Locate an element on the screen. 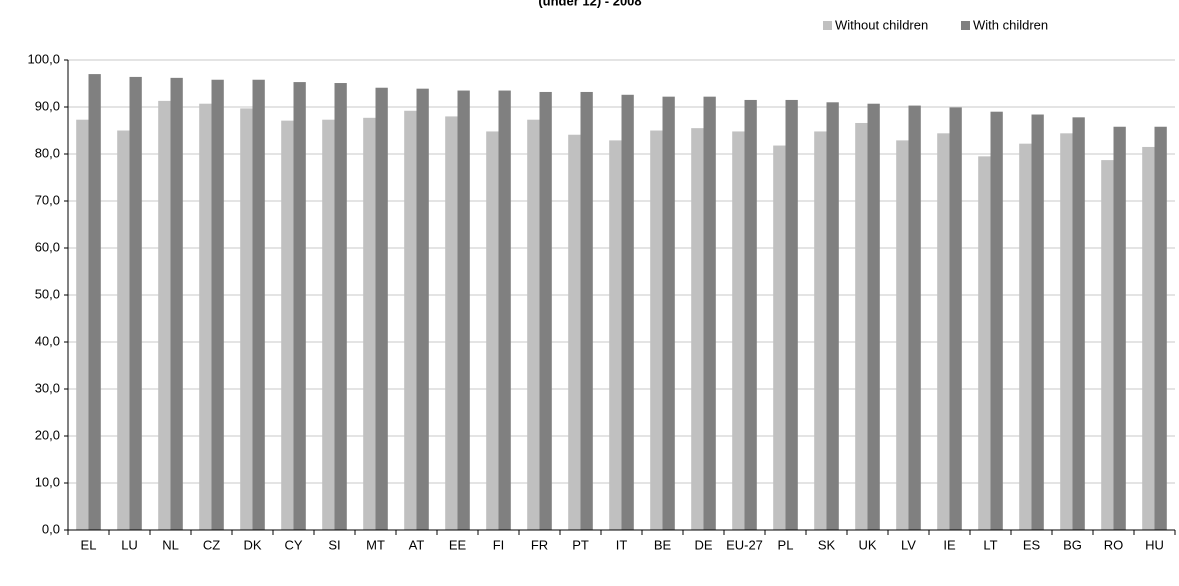 This screenshot has width=1179, height=586. x-tick-label: LV is located at coordinates (908, 544).